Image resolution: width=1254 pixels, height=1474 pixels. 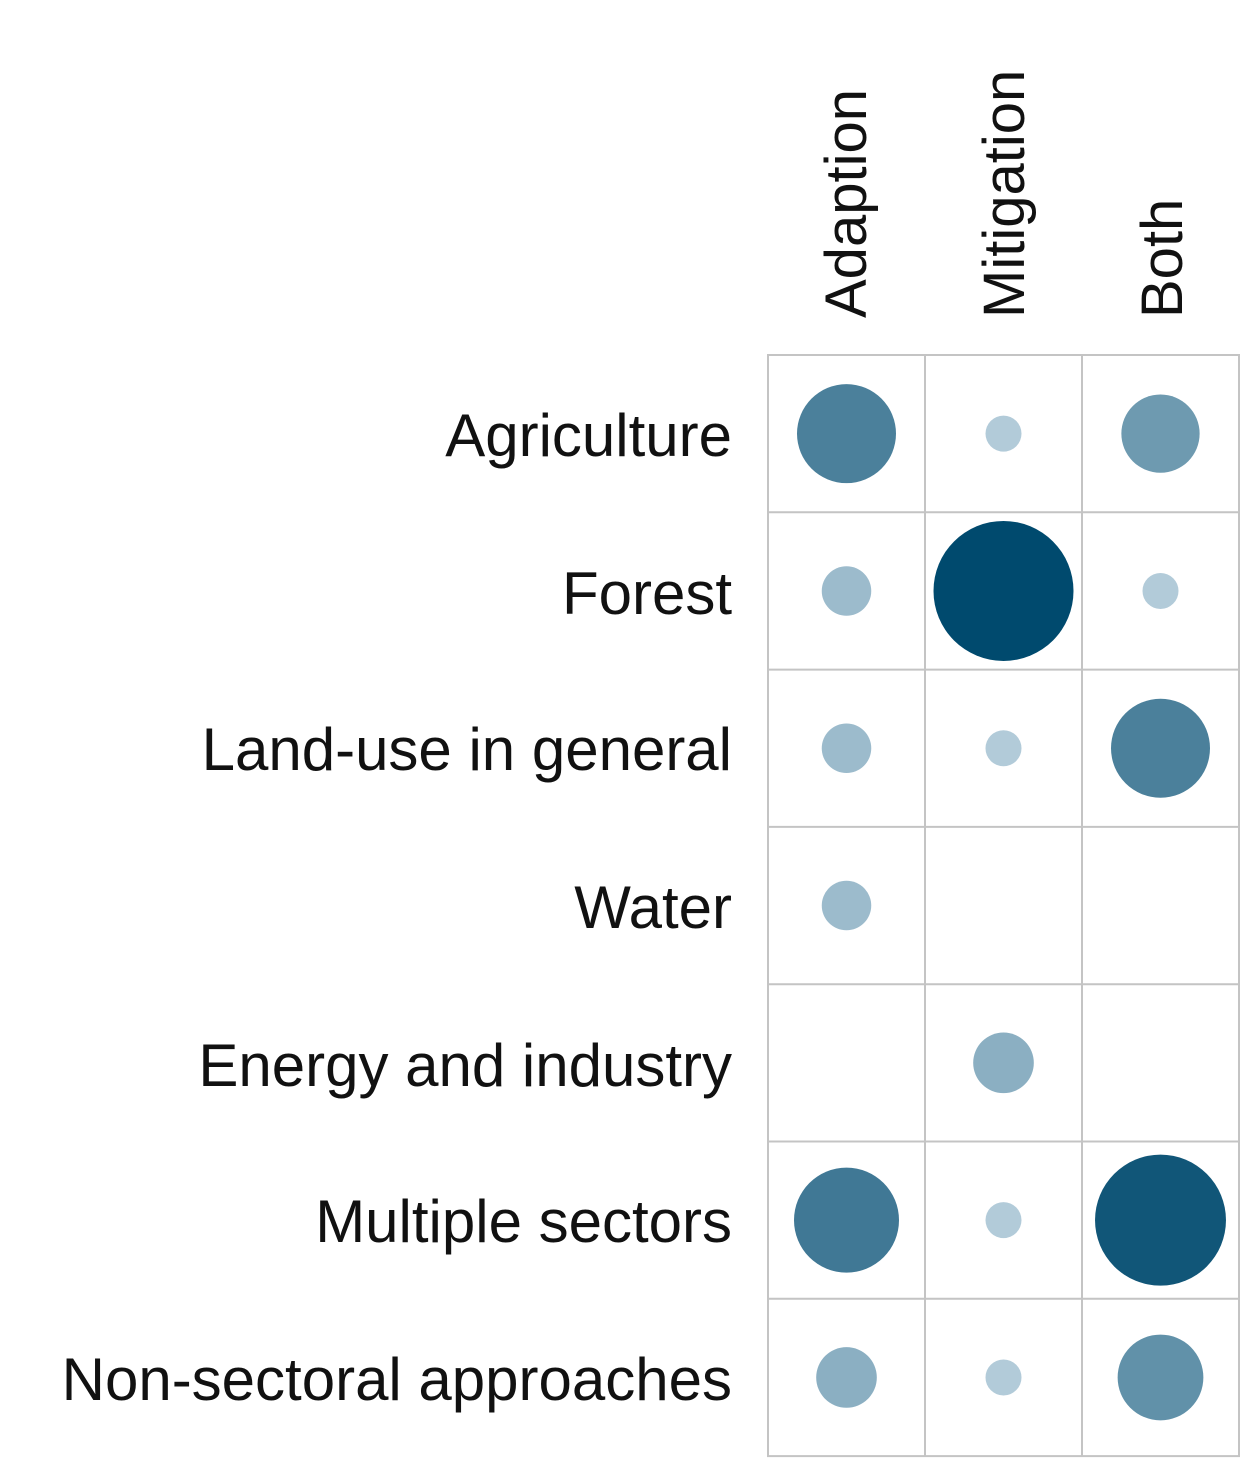 I want to click on bubble-forest-mitigation, so click(x=1003, y=590).